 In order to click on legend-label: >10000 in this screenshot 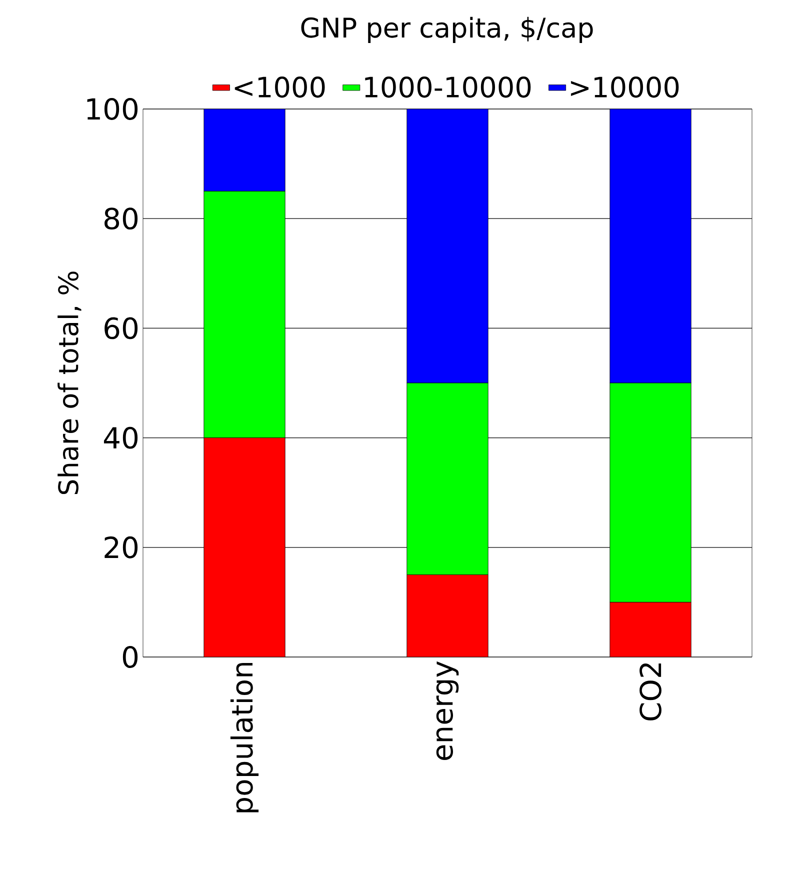, I will do `click(624, 87)`.